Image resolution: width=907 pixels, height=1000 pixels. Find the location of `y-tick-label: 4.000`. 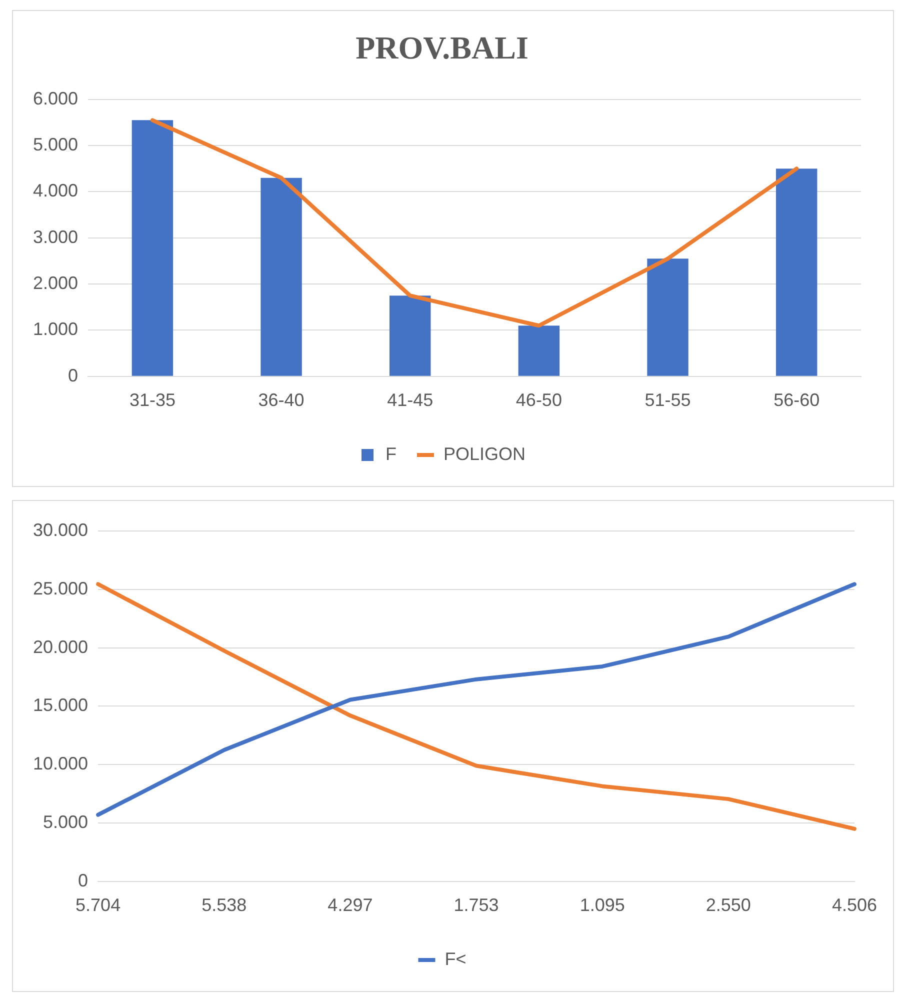

y-tick-label: 4.000 is located at coordinates (55, 190).